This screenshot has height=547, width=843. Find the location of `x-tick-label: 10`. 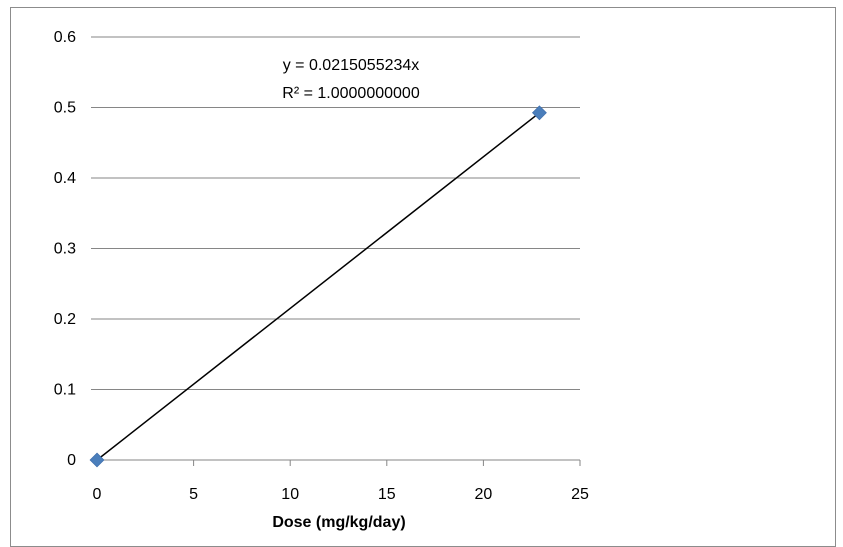

x-tick-label: 10 is located at coordinates (290, 494).